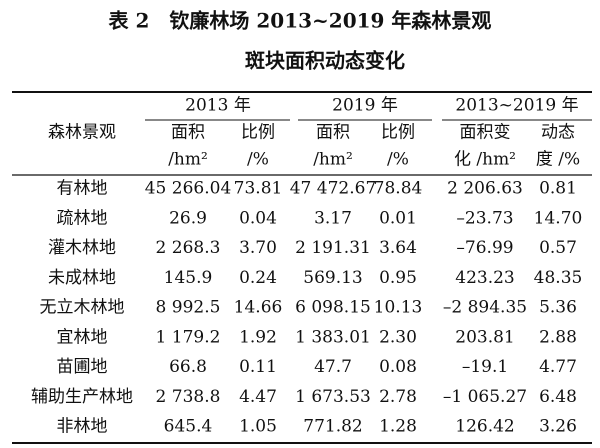 The image size is (600, 448). Describe the element at coordinates (333, 367) in the screenshot. I see `cell: 47.7` at that location.